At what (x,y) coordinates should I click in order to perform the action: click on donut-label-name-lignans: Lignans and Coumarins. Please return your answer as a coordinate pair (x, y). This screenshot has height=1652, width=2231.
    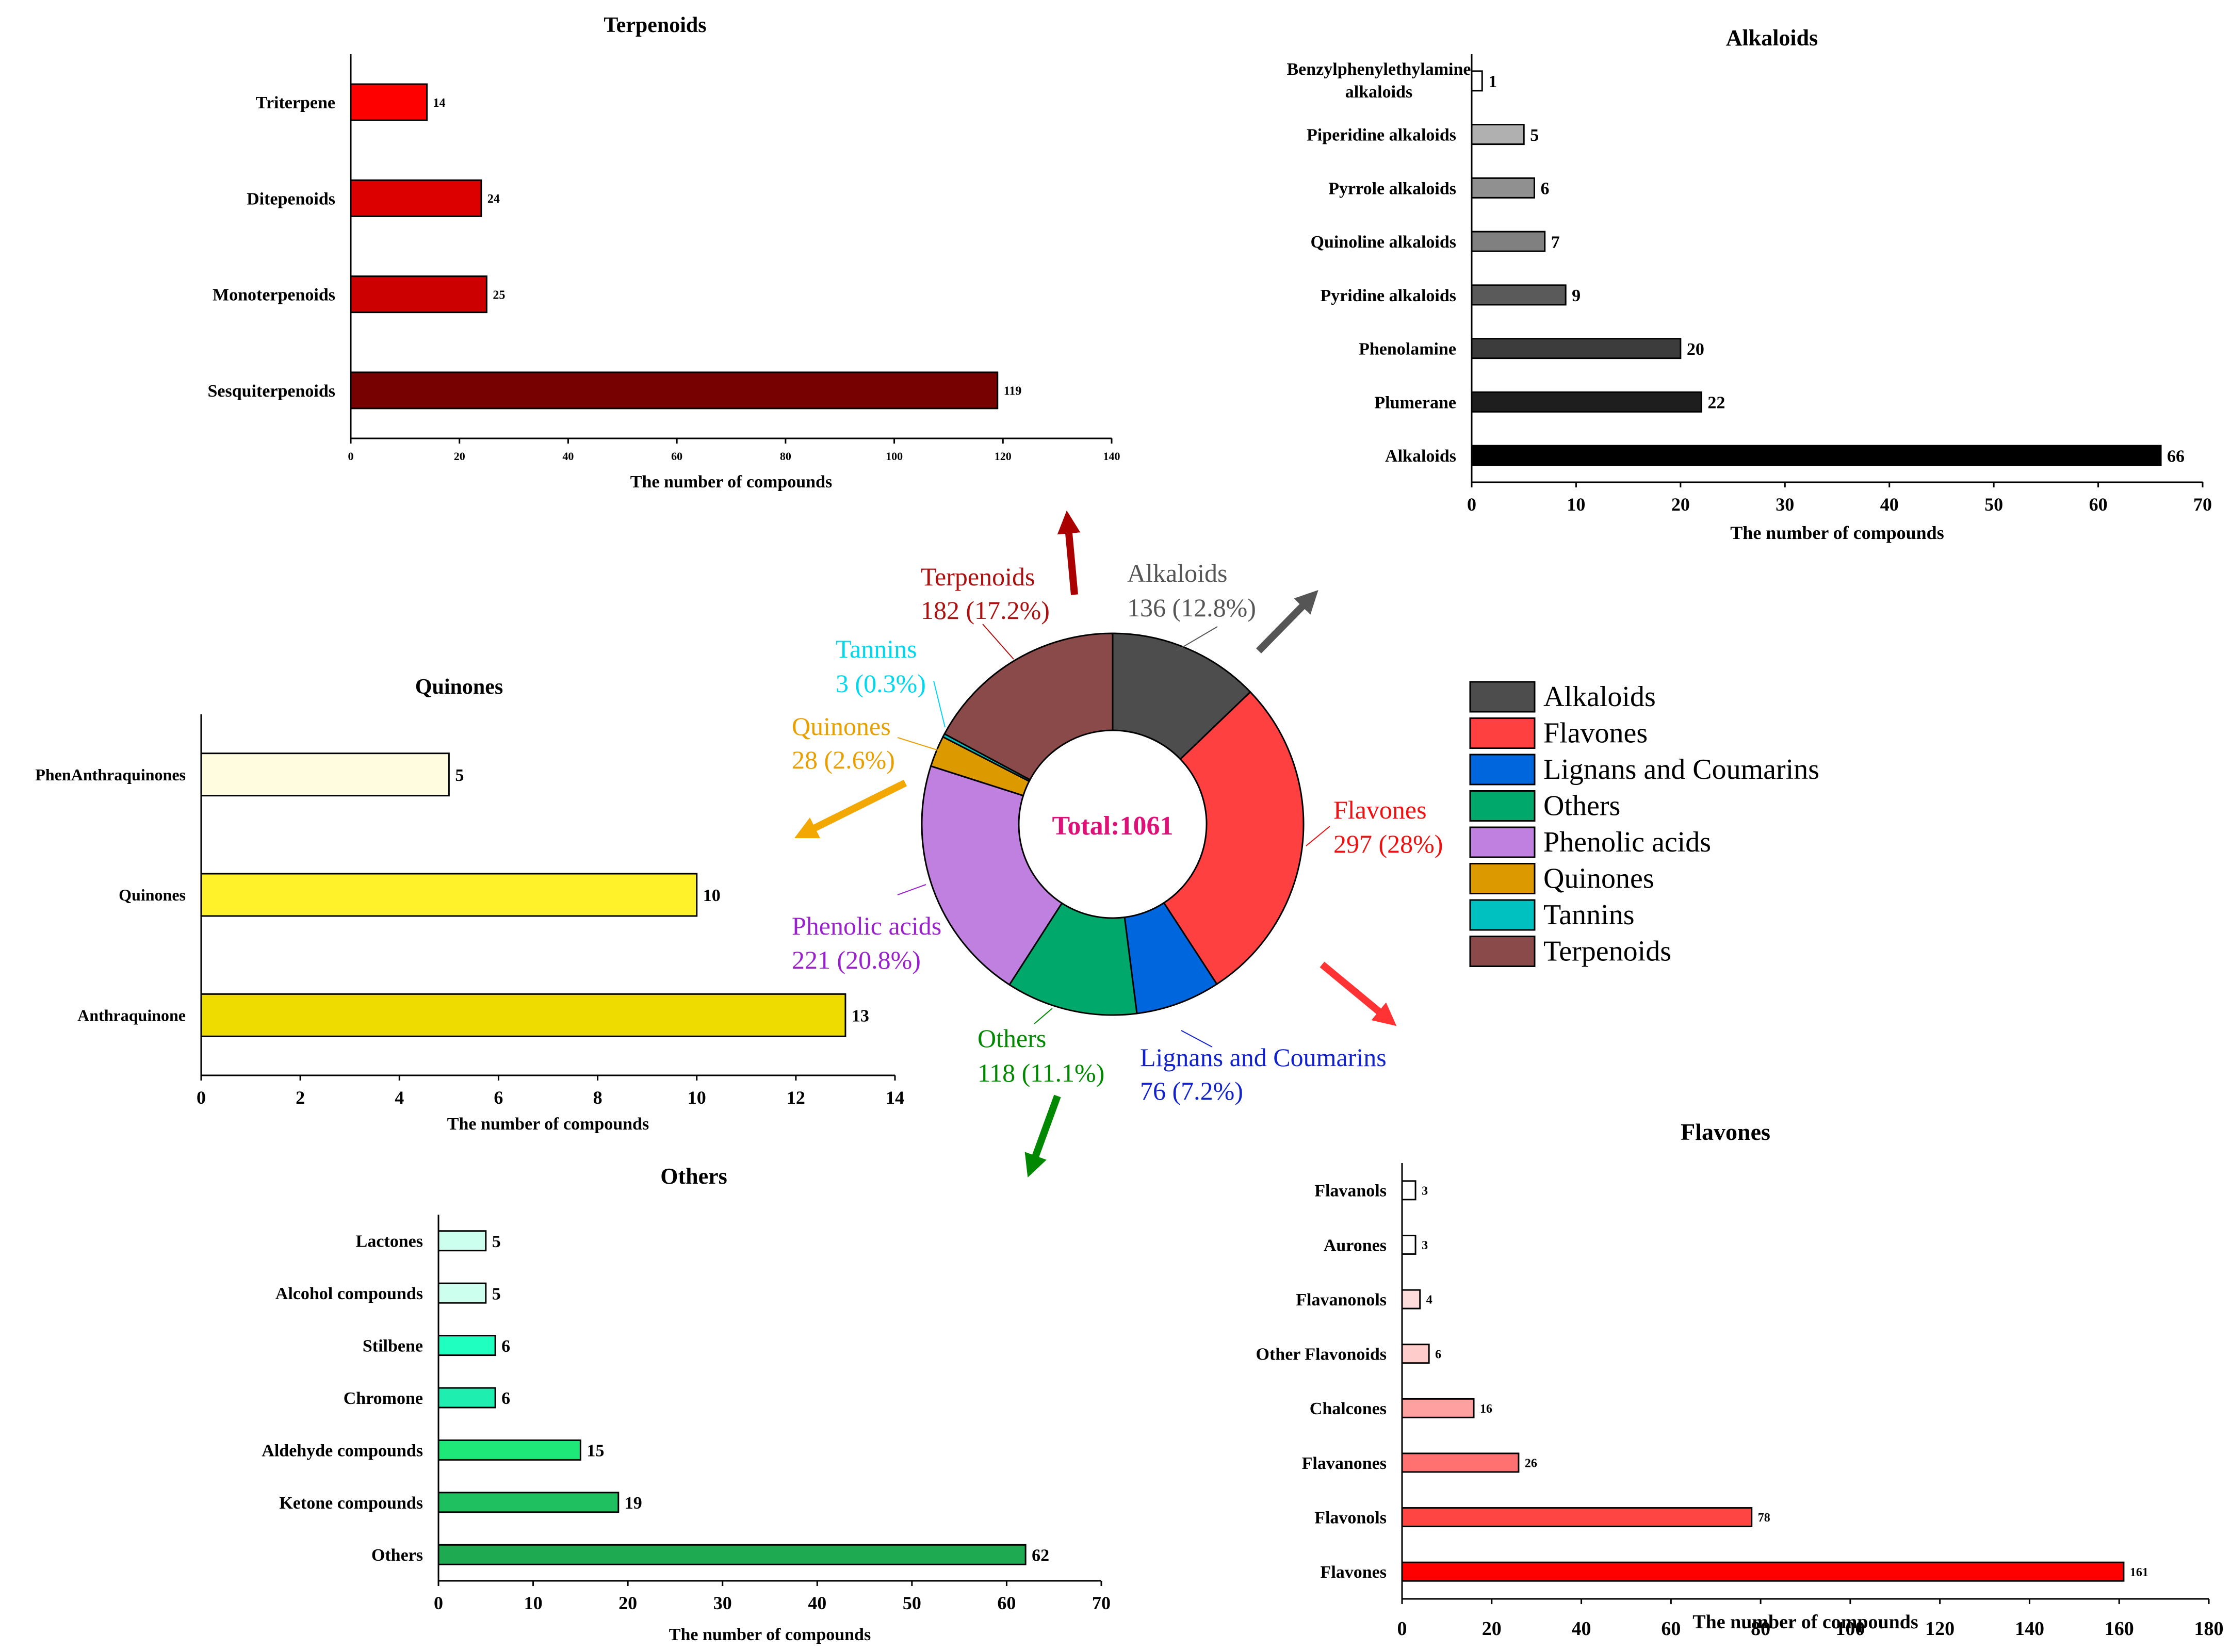
    Looking at the image, I should click on (1264, 1057).